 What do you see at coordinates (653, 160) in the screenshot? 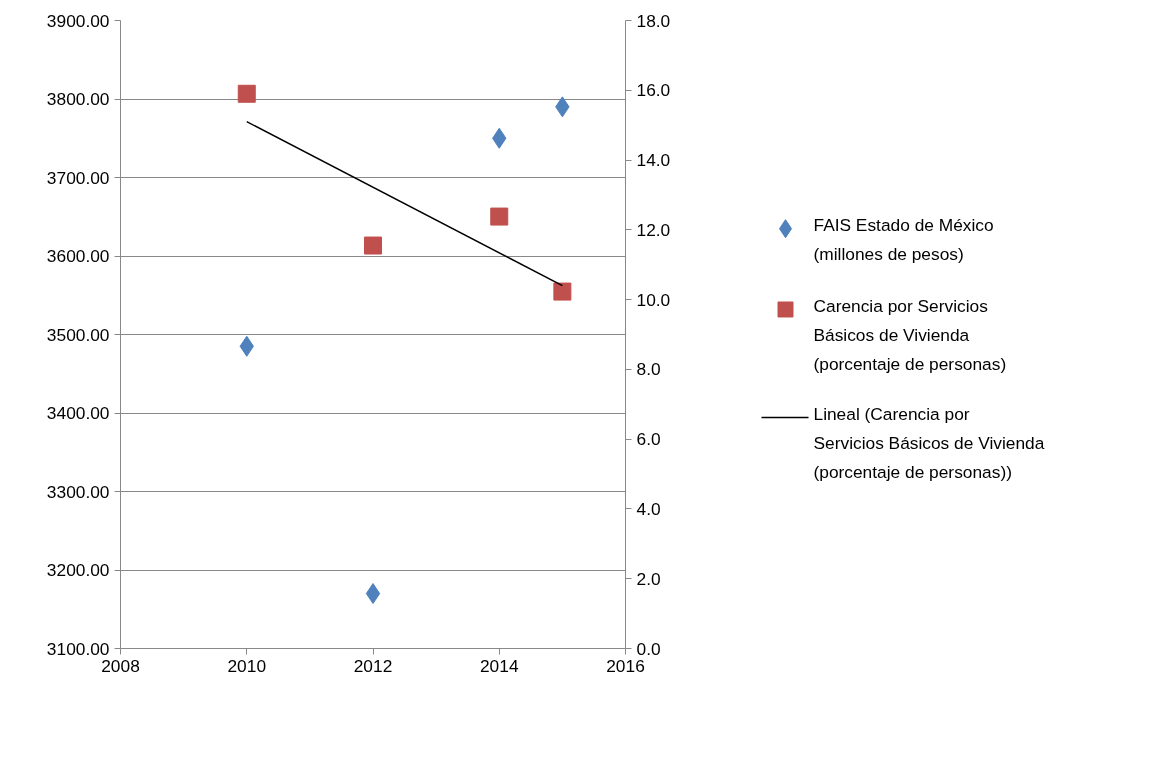
I see `y2-tick-label: 14.0` at bounding box center [653, 160].